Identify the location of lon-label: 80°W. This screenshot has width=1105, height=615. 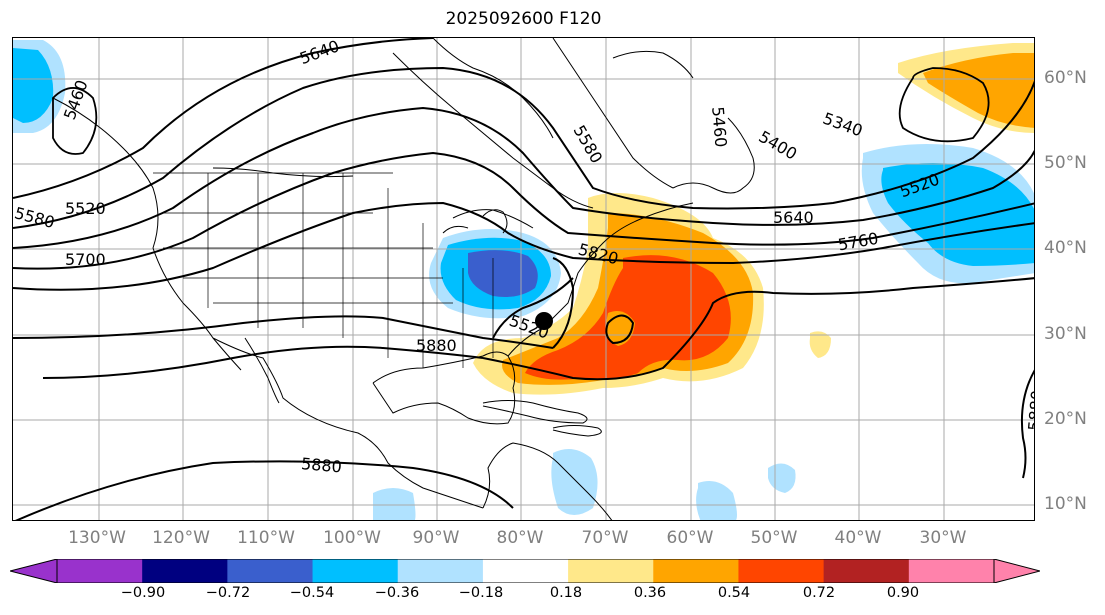
(520, 538).